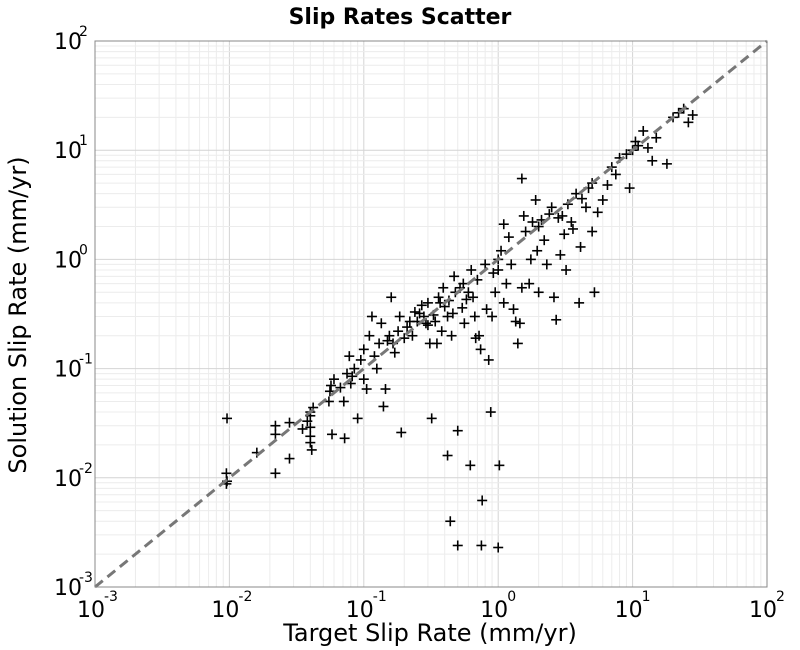  I want to click on x-axis-label: Target Slip Rate (mm/yr), so click(429, 633).